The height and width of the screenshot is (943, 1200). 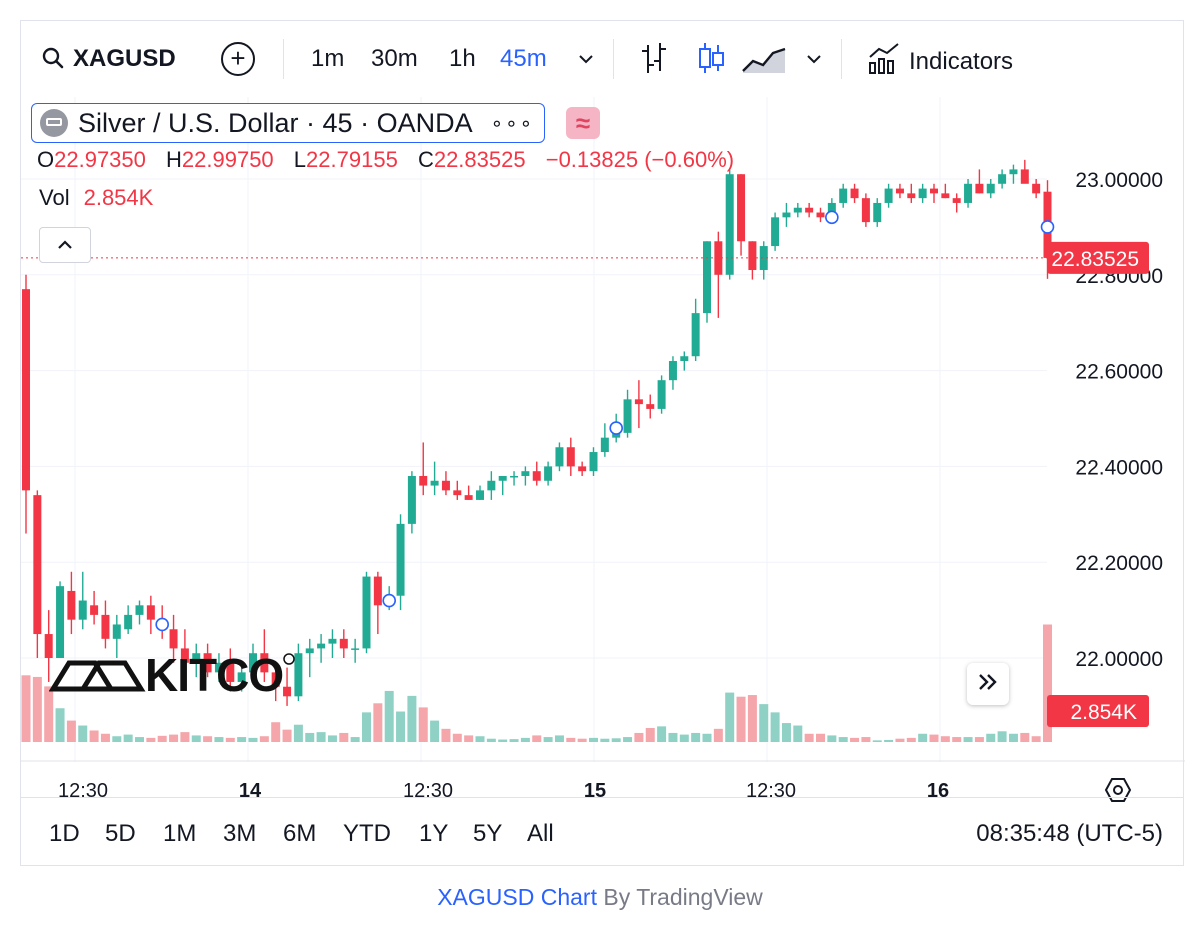 I want to click on range-1m: 1M, so click(x=180, y=833).